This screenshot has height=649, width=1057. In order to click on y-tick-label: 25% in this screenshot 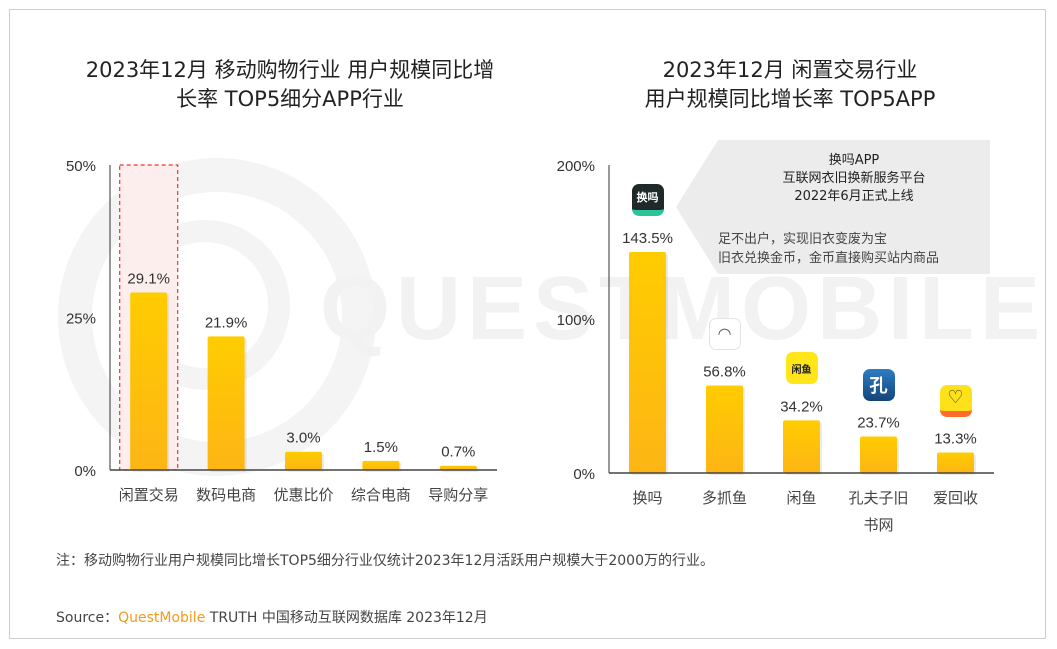, I will do `click(81, 319)`.